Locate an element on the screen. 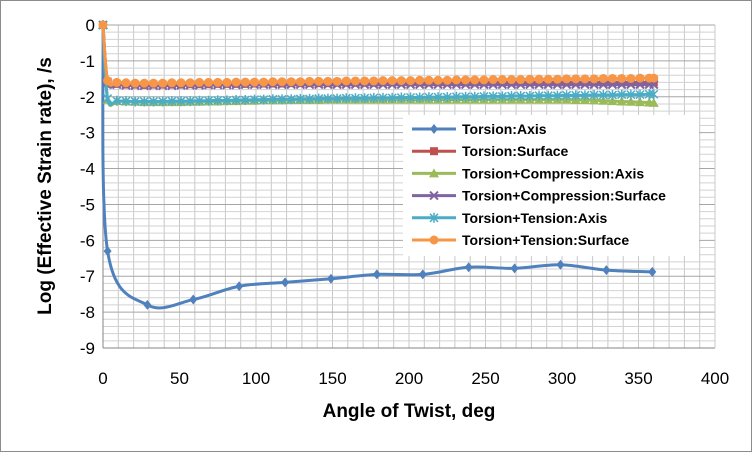 This screenshot has height=456, width=752. y-tick-label: -2 is located at coordinates (87, 97).